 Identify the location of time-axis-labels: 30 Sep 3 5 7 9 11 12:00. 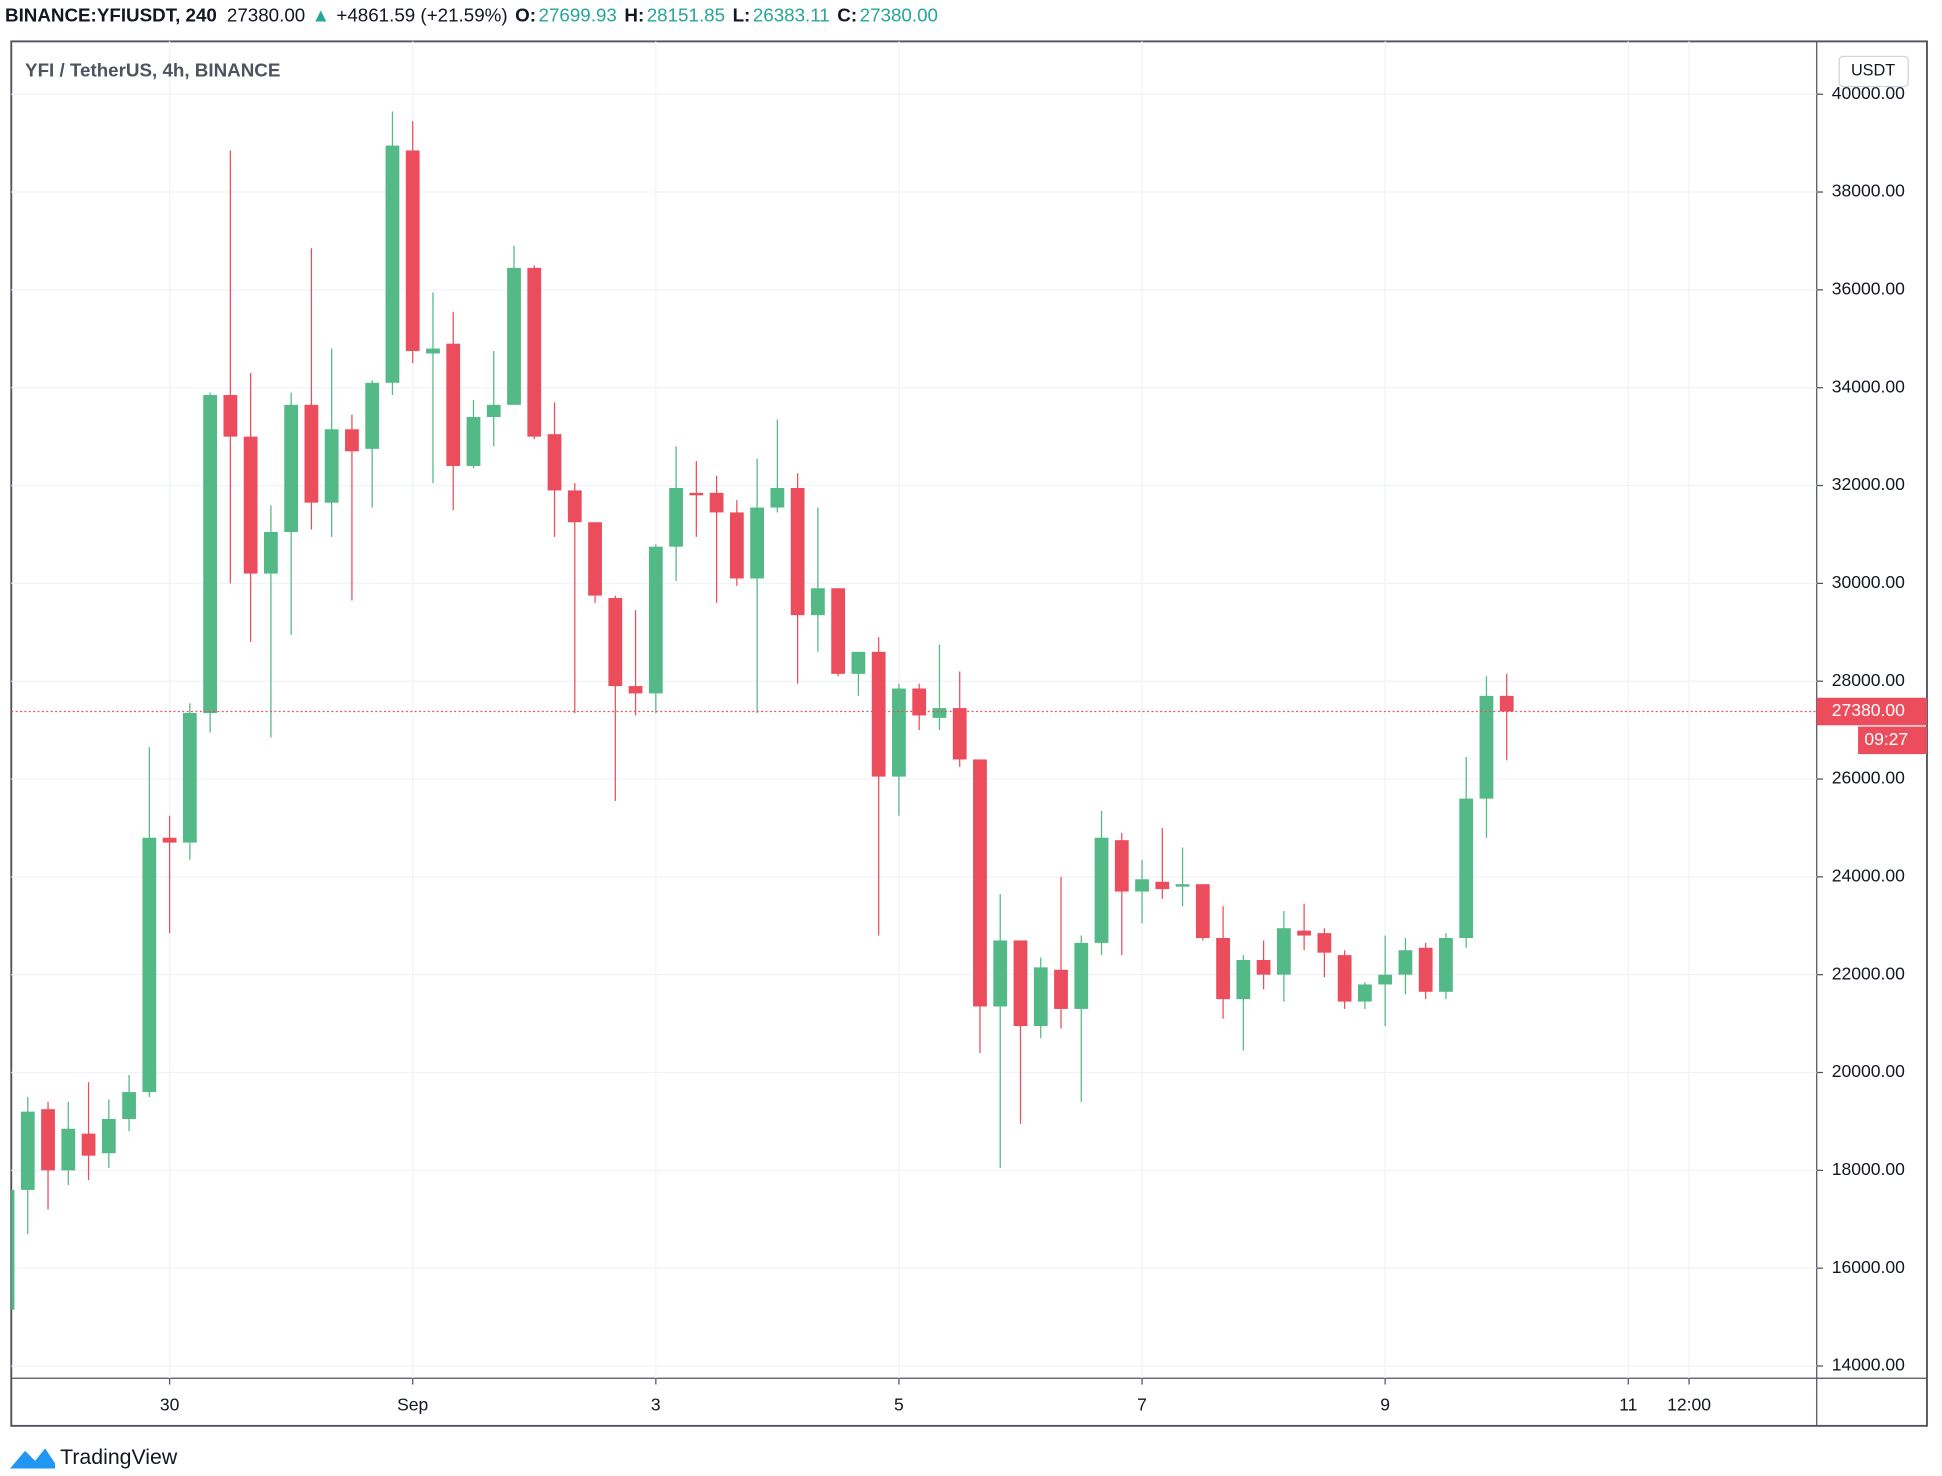
(935, 1404).